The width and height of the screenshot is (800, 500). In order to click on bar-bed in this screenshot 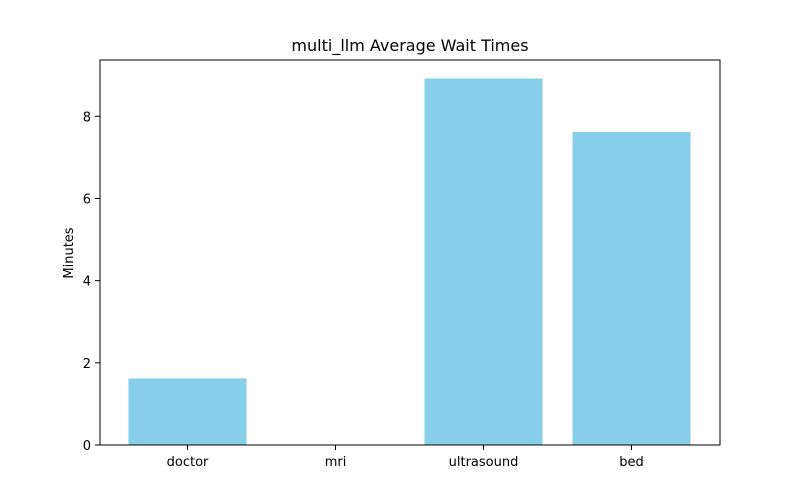, I will do `click(631, 288)`.